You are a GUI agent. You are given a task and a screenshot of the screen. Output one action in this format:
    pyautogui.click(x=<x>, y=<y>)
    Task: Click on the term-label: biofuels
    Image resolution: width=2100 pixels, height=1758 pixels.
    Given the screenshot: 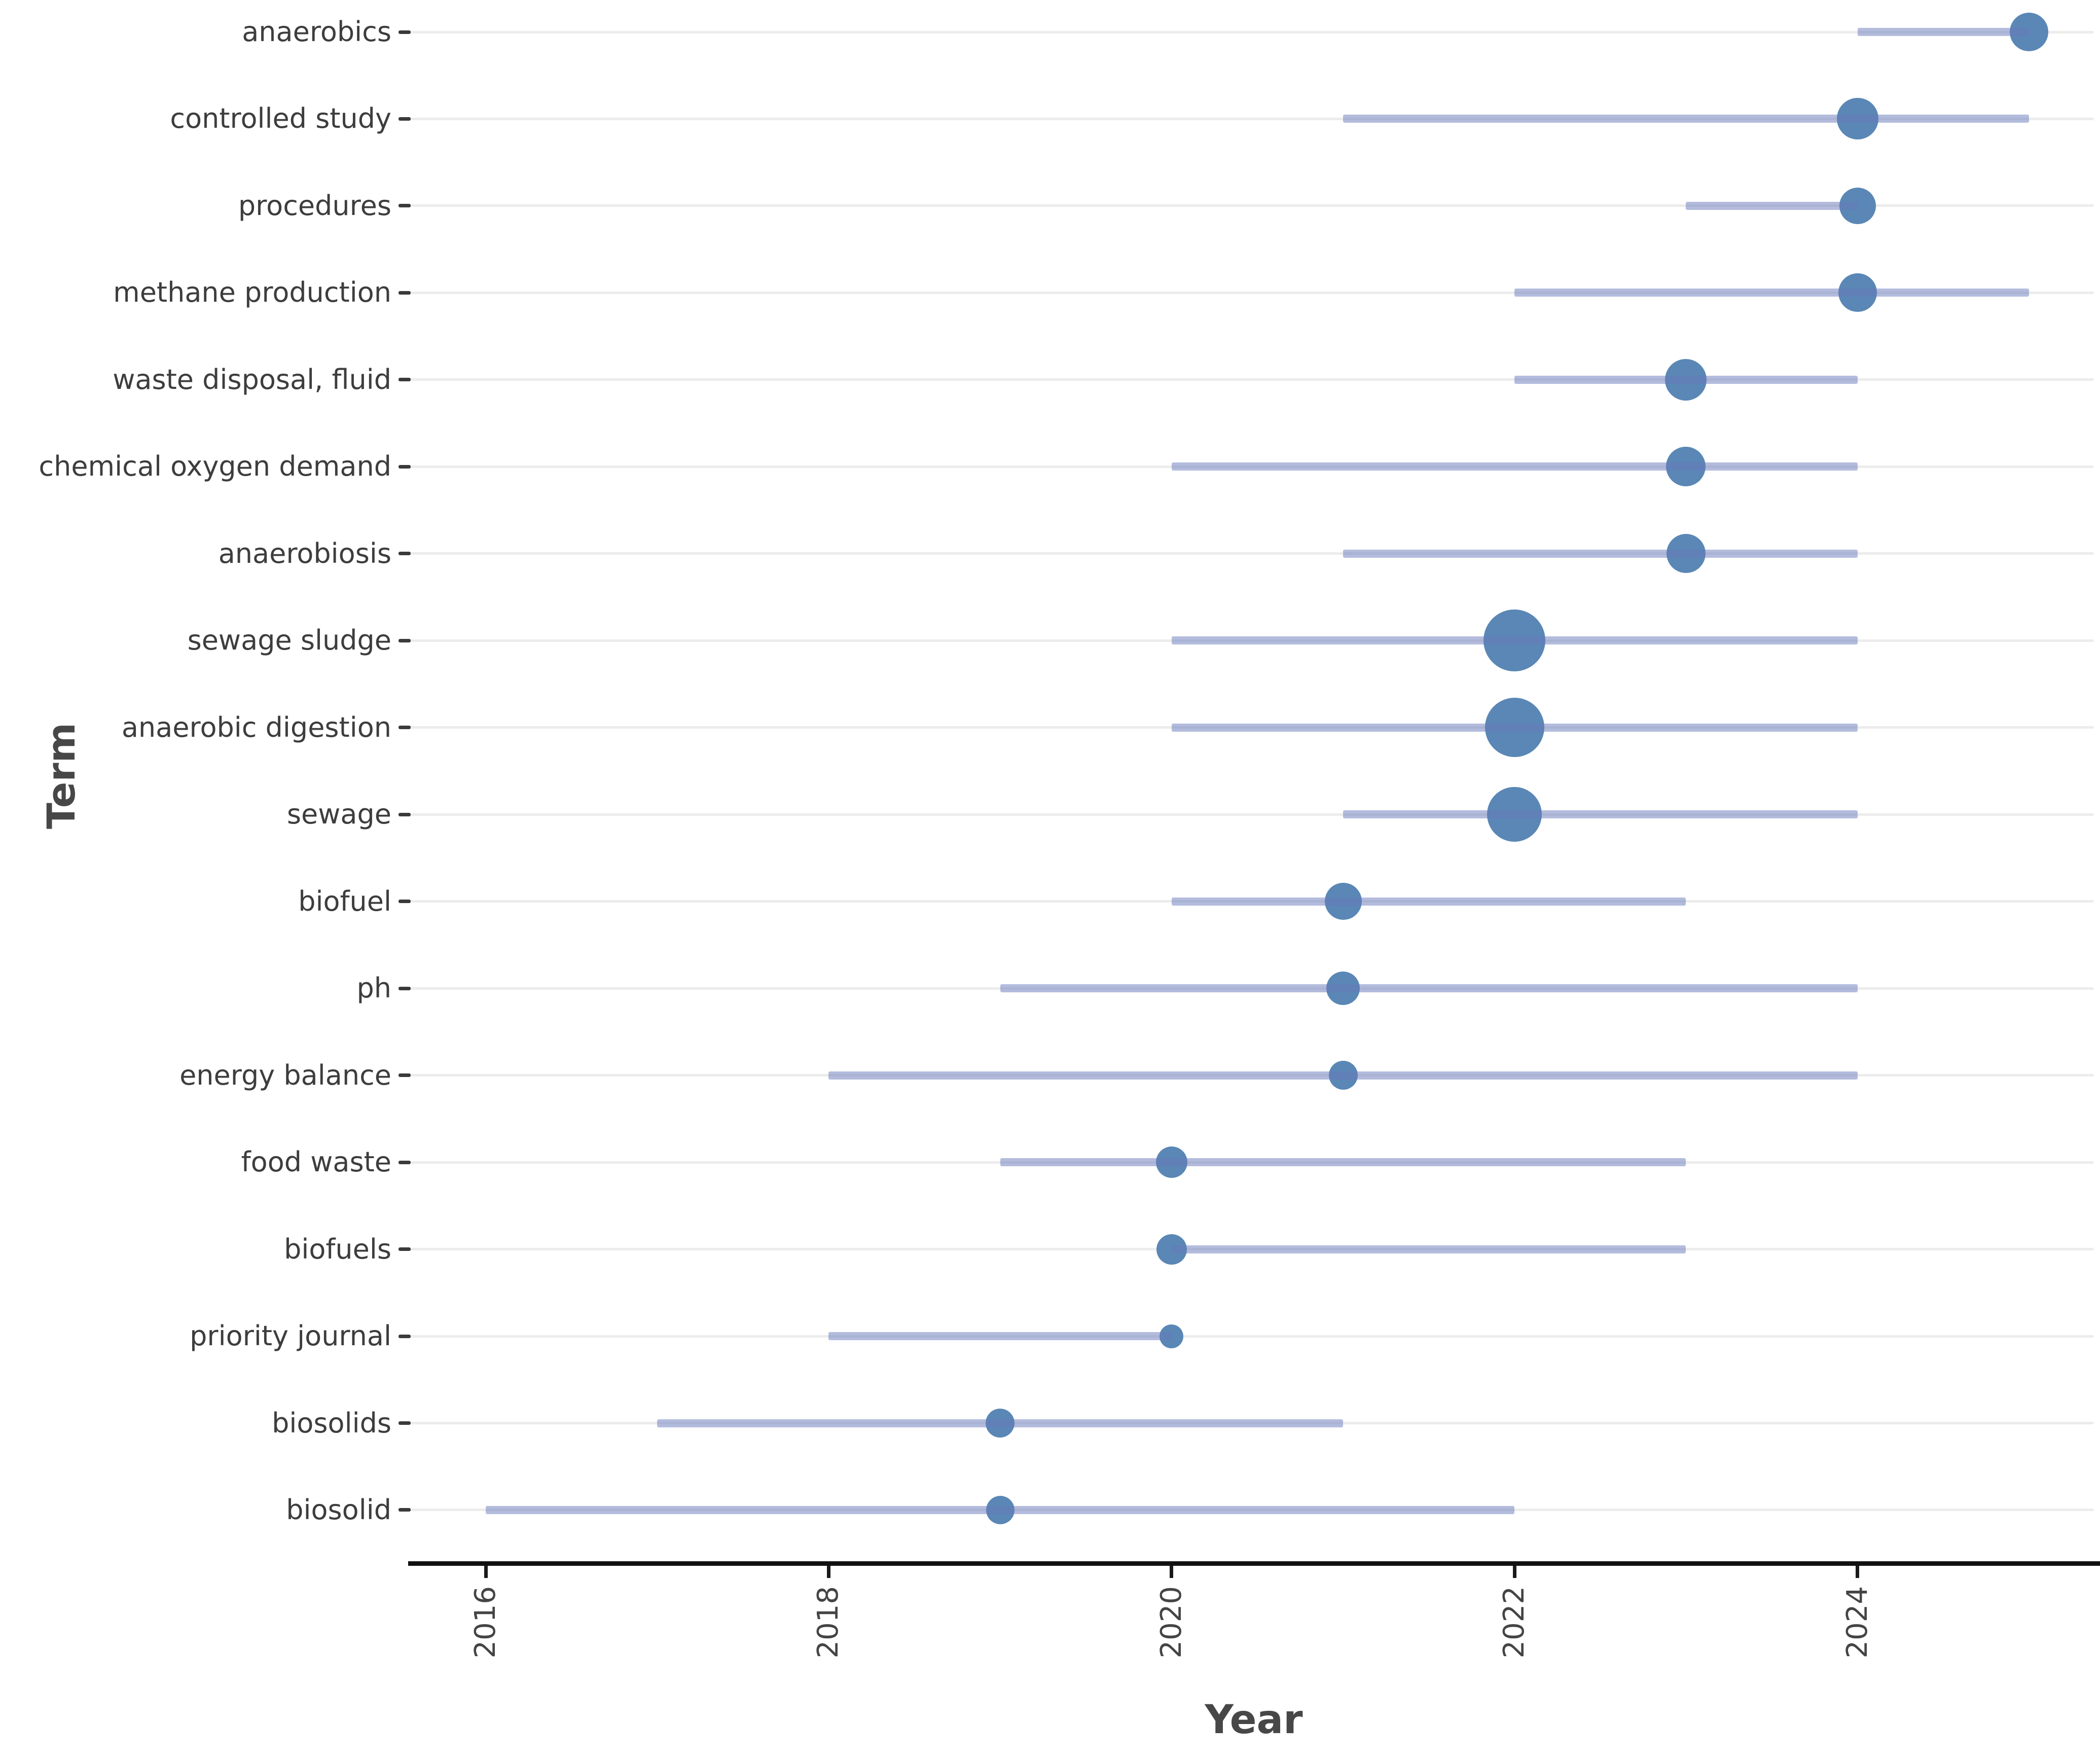 What is the action you would take?
    pyautogui.click(x=338, y=1249)
    